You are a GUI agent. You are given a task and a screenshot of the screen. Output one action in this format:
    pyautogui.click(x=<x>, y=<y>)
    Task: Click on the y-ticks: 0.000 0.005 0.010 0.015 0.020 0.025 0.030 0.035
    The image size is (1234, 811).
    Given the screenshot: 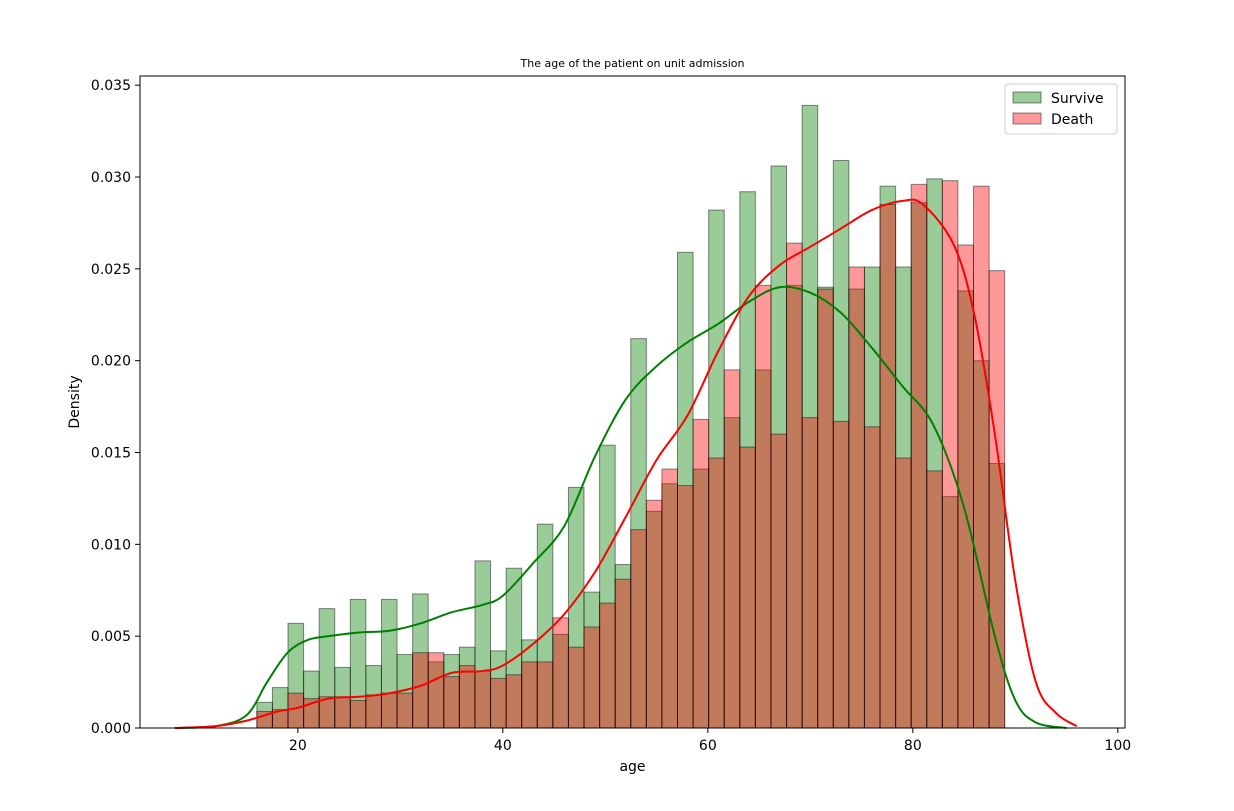 What is the action you would take?
    pyautogui.click(x=115, y=407)
    